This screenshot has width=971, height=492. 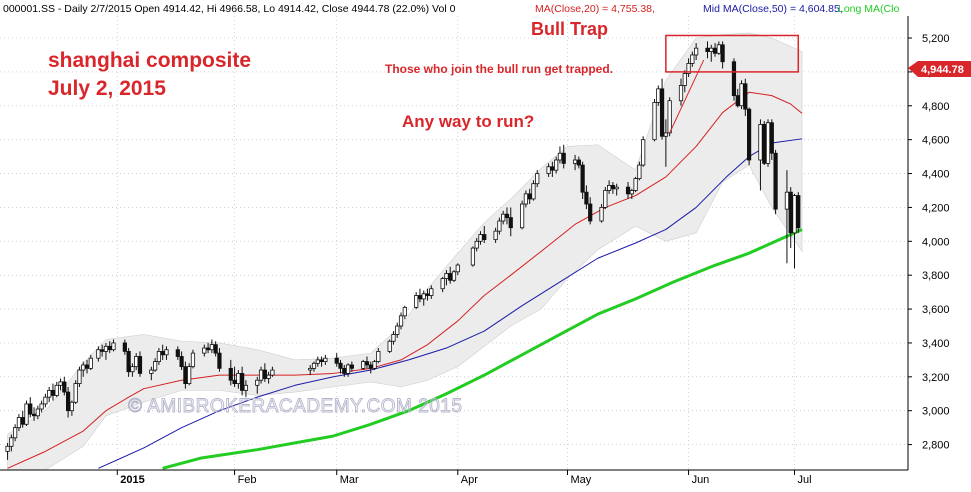 What do you see at coordinates (595, 9) in the screenshot?
I see `header-ma20-label: MA(Close,20) = 4,755.38,` at bounding box center [595, 9].